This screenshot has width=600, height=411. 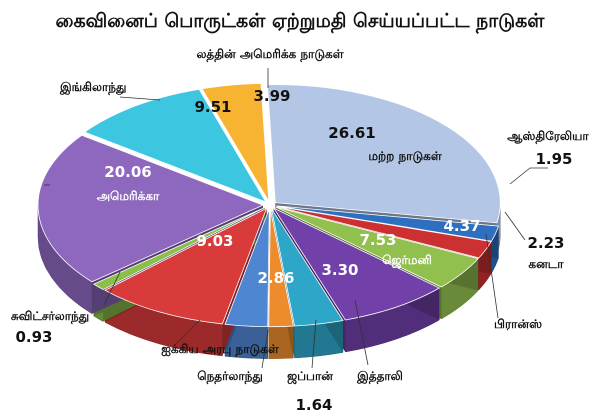 What do you see at coordinates (351, 133) in the screenshot?
I see `value-label-மற்ற-நாடுகள்: 26.61` at bounding box center [351, 133].